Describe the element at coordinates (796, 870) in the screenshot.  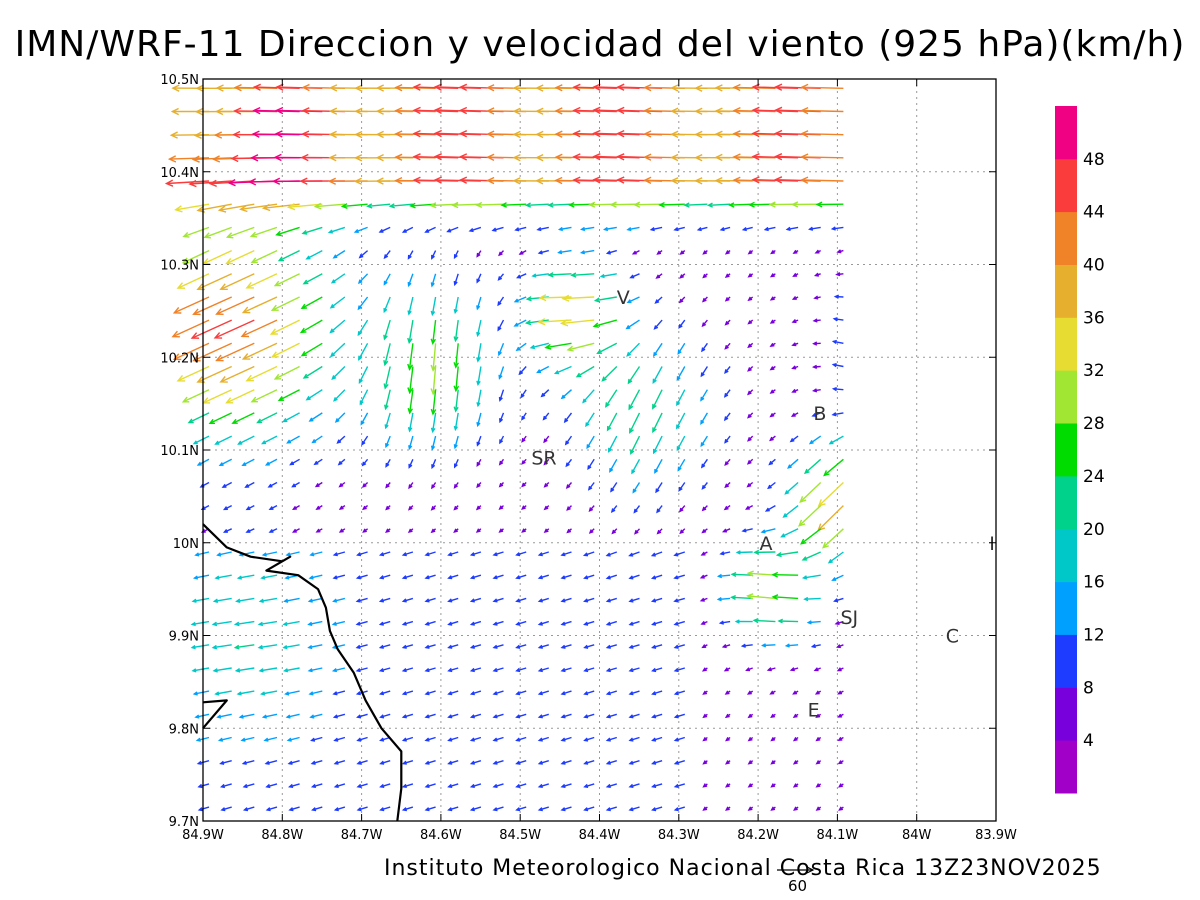
I see `reference-vector` at that location.